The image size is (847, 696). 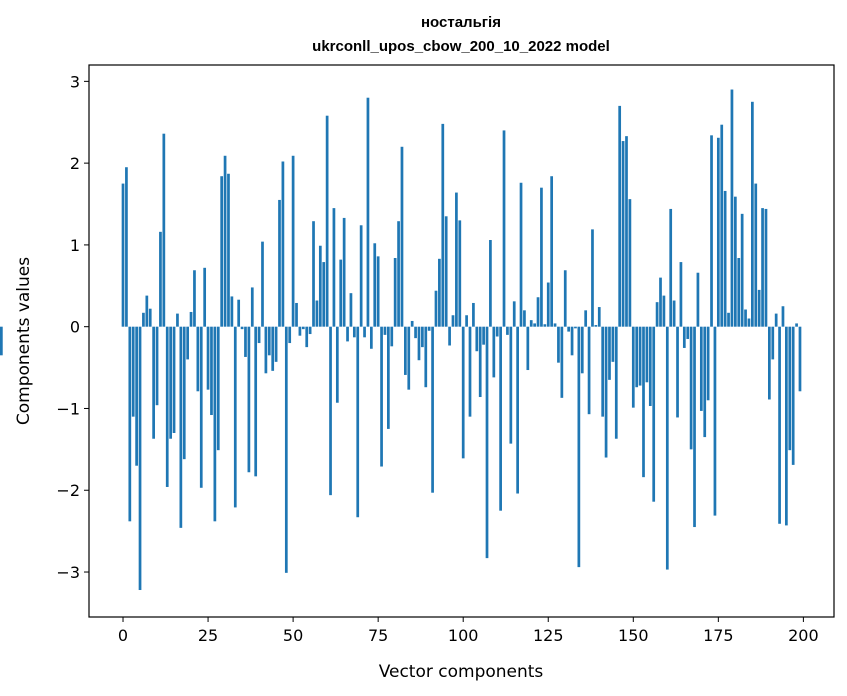 I want to click on x-tick-label: 150, so click(x=633, y=635).